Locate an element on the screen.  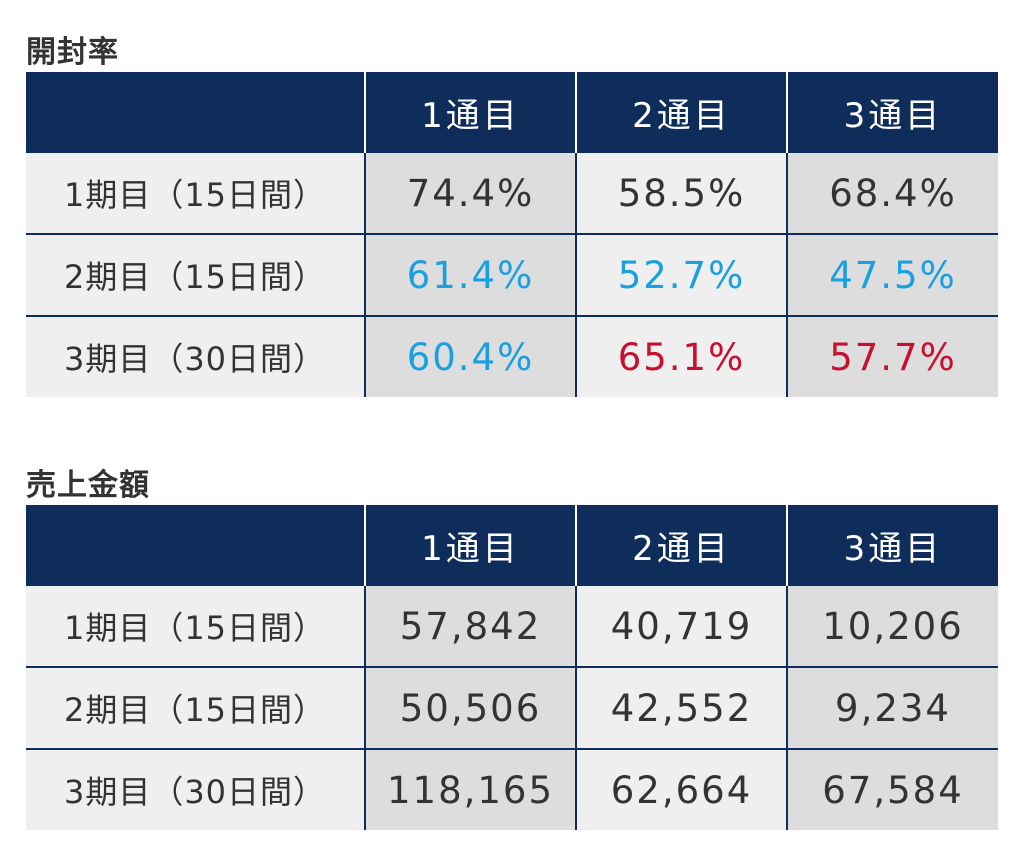
open-rate-cell: 74.4% is located at coordinates (470, 193).